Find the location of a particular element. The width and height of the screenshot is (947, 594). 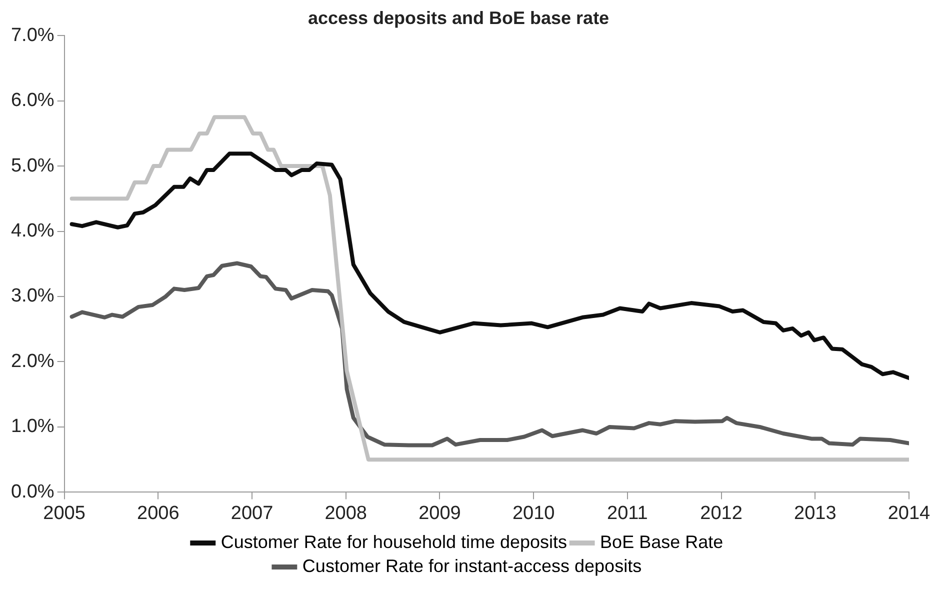

legend-label: Customer Rate for household time deposits is located at coordinates (394, 542).